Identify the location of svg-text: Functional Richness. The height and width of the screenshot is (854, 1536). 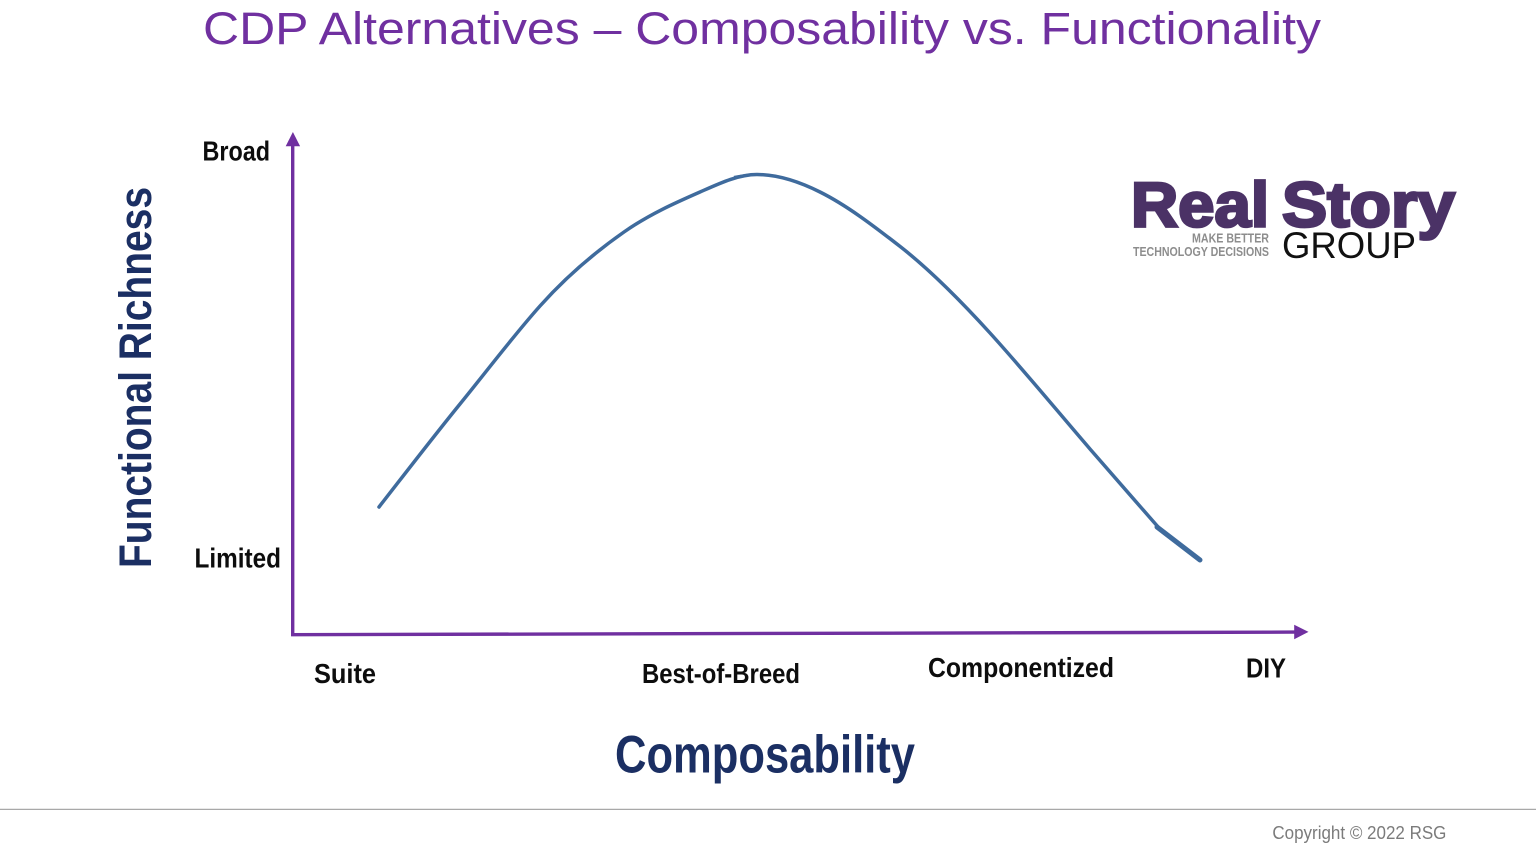
(135, 377).